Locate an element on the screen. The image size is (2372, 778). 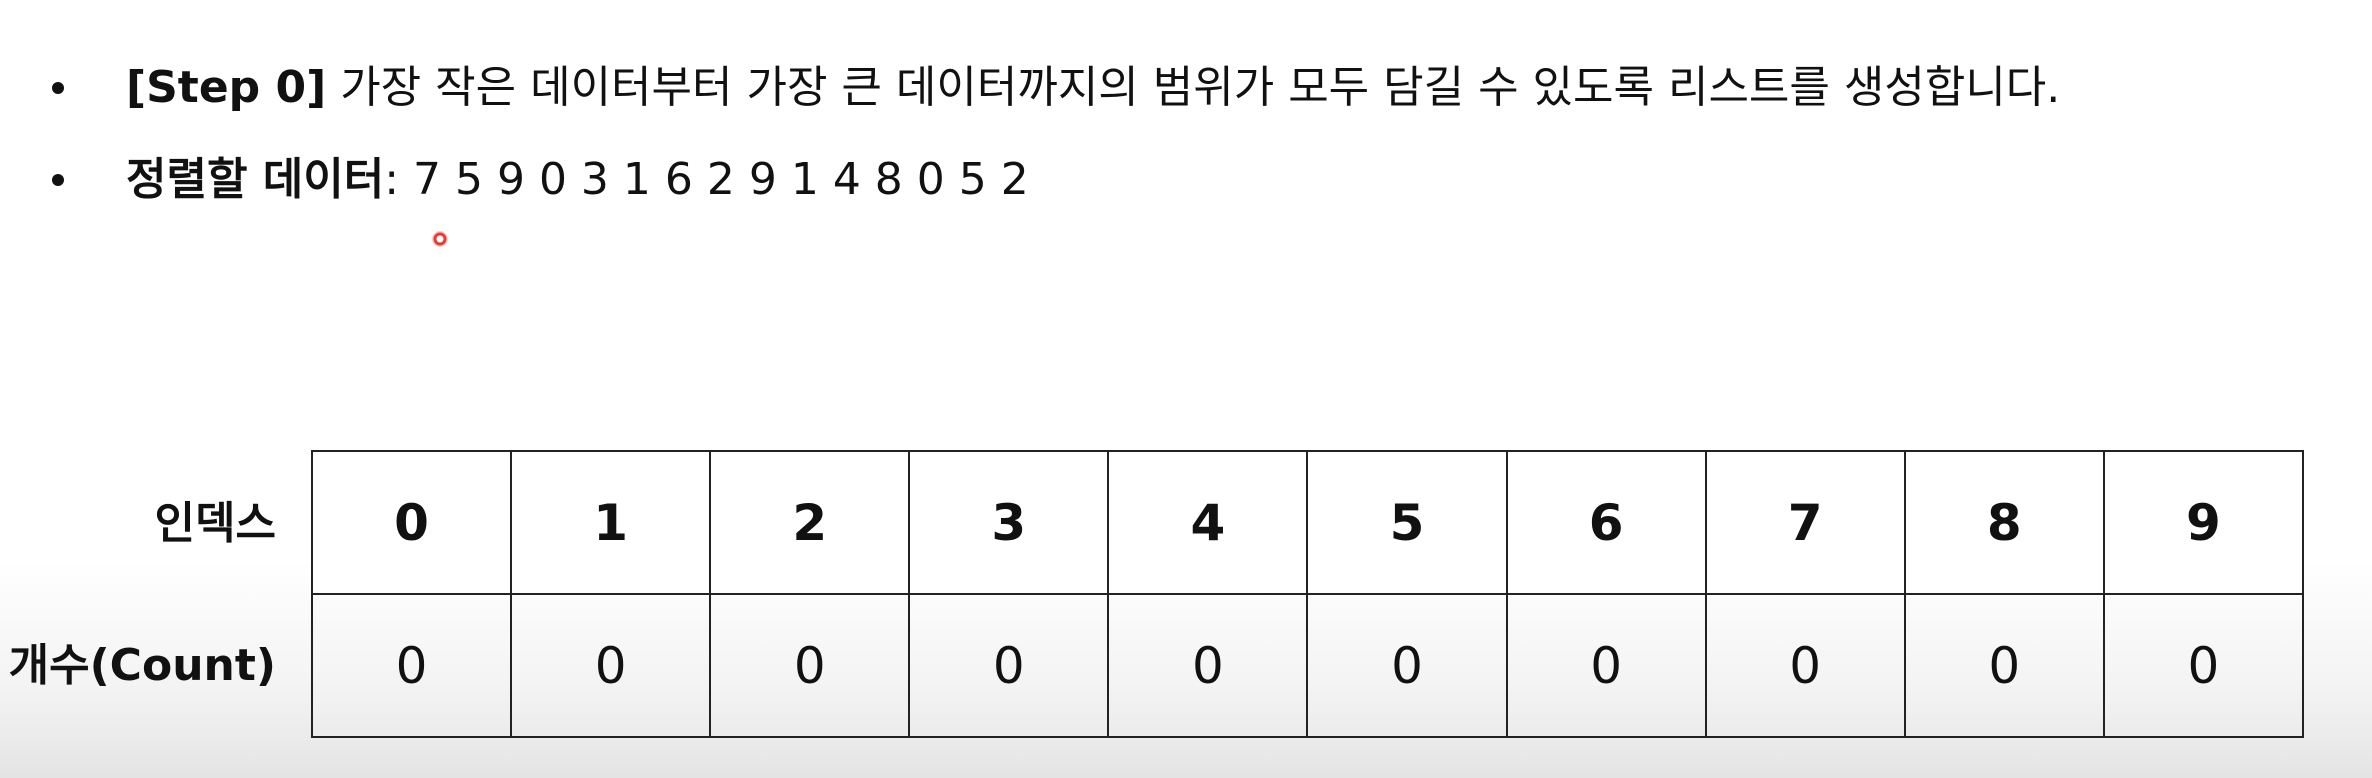
index-cell: 2 is located at coordinates (810, 522).